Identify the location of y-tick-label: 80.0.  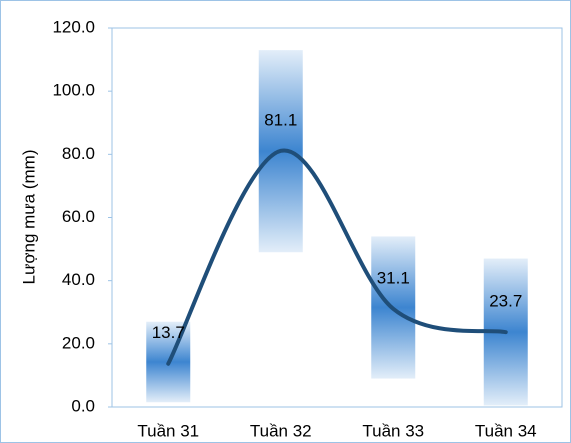
(78, 153).